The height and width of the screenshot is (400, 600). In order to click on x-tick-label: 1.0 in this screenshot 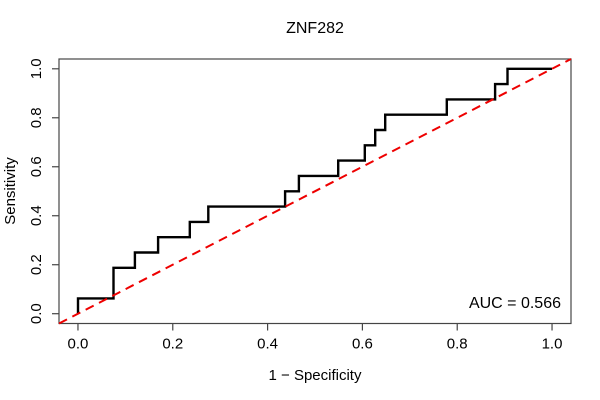, I will do `click(552, 344)`.